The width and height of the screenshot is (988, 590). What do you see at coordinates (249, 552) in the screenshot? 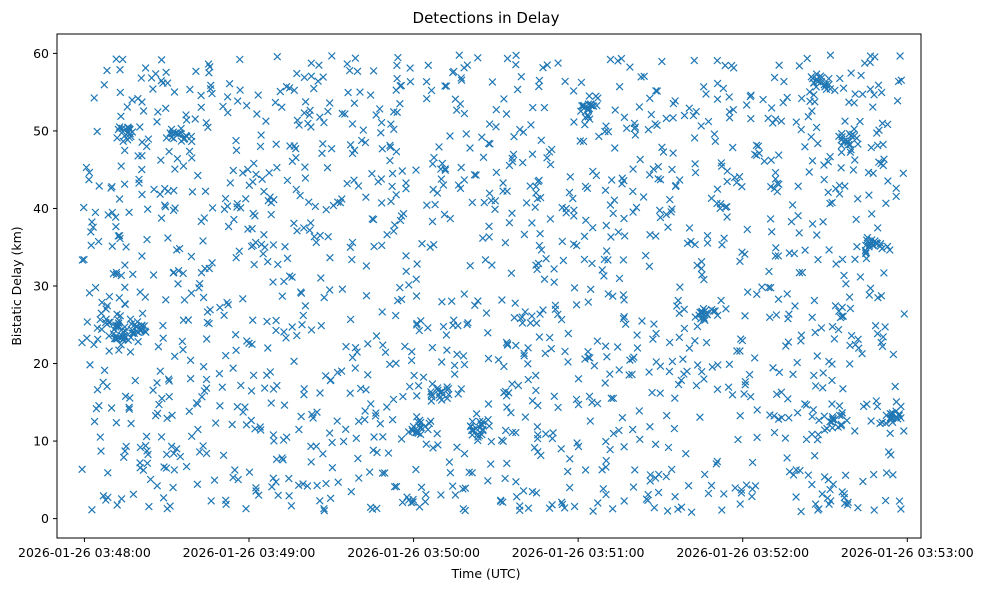
I see `x-tick-label: 2026-01-26 03:49:00` at bounding box center [249, 552].